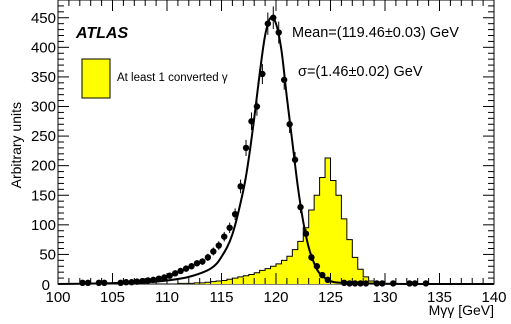  I want to click on x-tick-label: 125, so click(330, 297).